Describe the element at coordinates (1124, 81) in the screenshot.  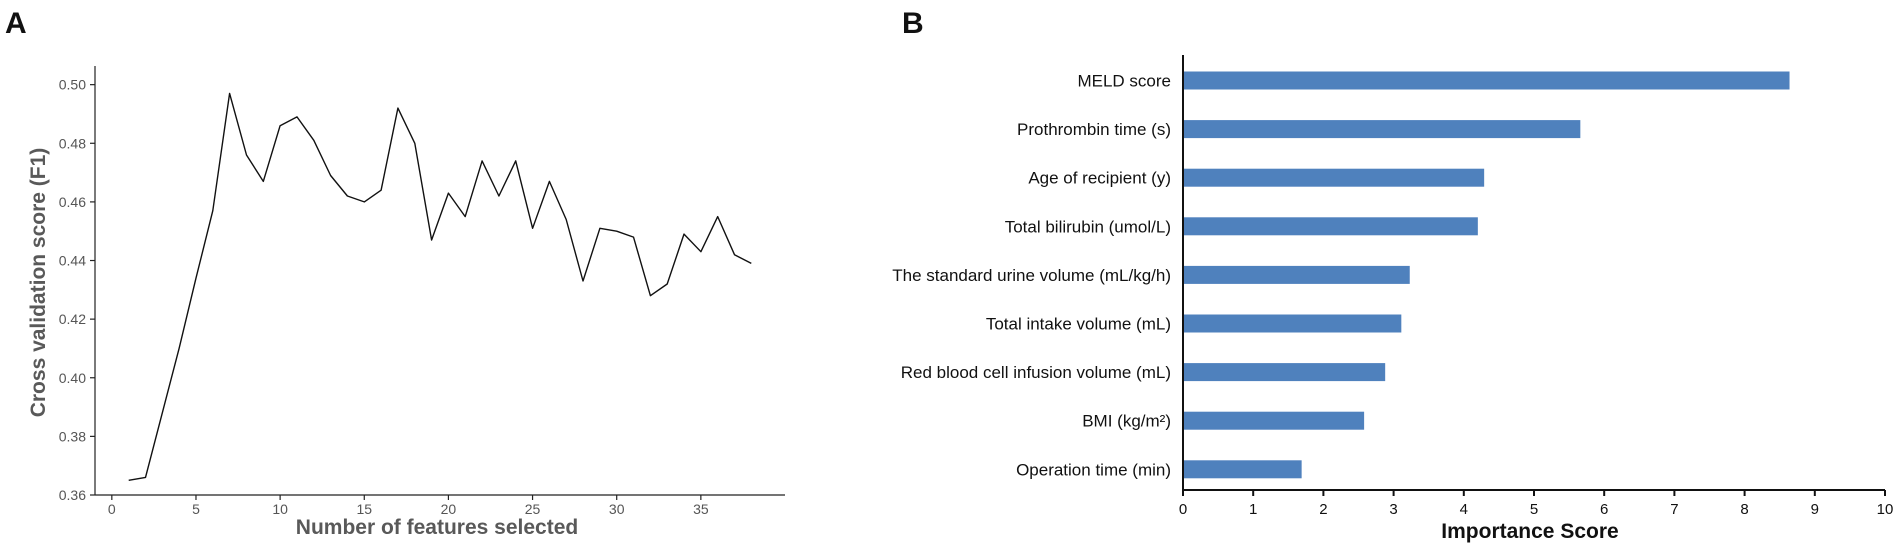
I see `panel-b-category-label: MELD score` at that location.